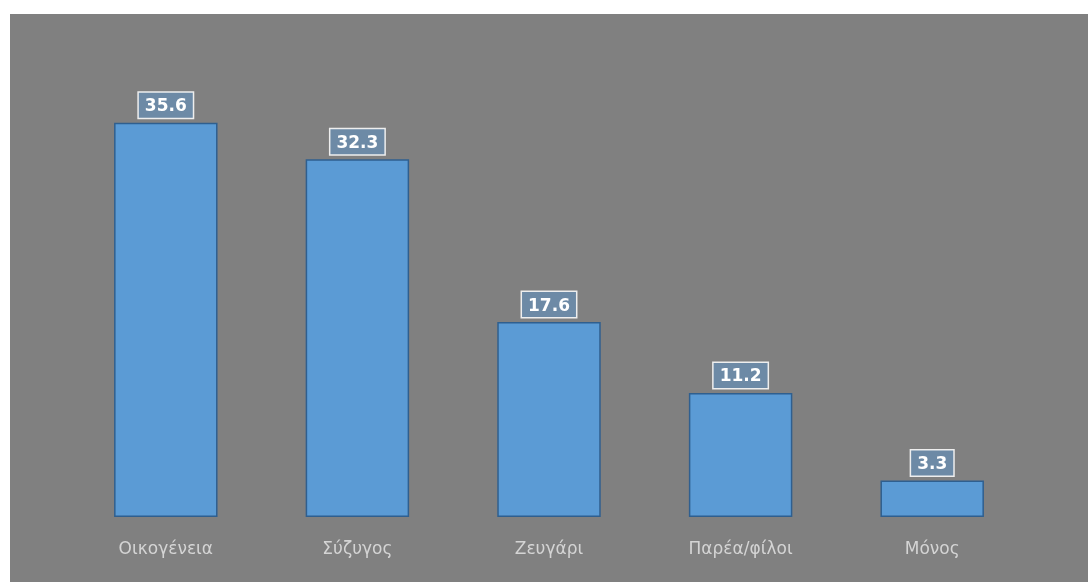  Describe the element at coordinates (549, 547) in the screenshot. I see `x-tick-label: Ζευγάρι` at that location.